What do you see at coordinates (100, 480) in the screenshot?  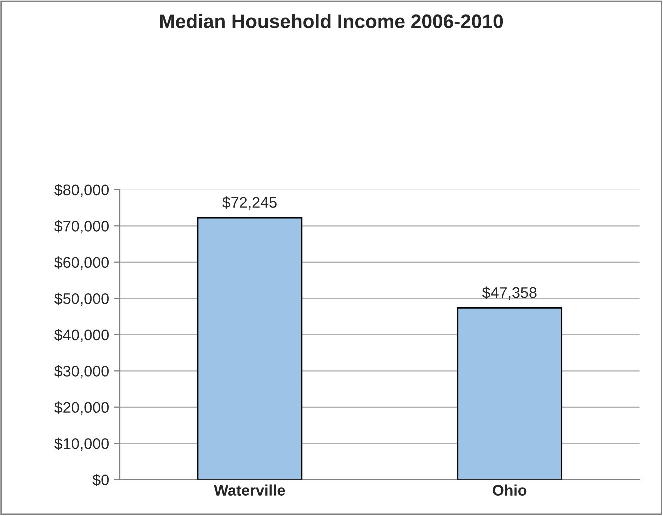 I see `y-tick-label: $0` at bounding box center [100, 480].